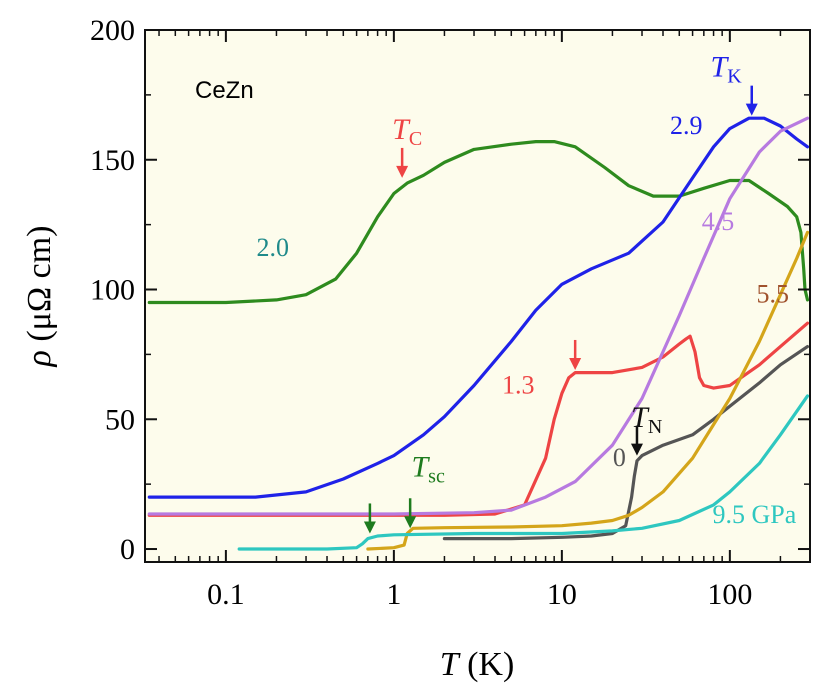 This screenshot has width=839, height=700. Describe the element at coordinates (226, 594) in the screenshot. I see `x-tick-label: 0.1` at that location.